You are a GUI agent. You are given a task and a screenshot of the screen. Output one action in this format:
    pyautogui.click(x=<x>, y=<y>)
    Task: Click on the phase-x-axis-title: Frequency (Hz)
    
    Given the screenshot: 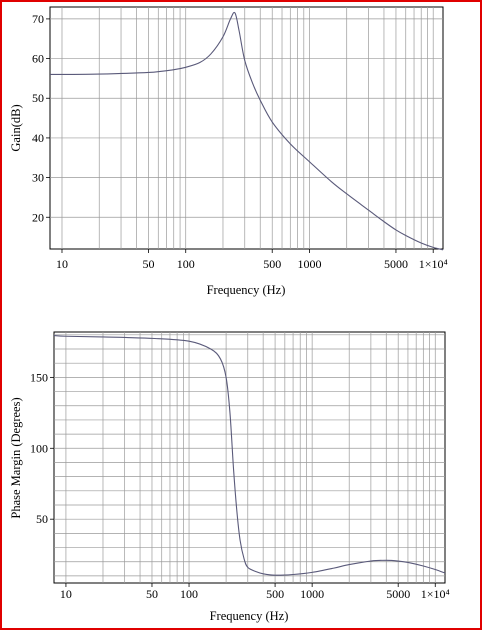 What is the action you would take?
    pyautogui.click(x=249, y=616)
    